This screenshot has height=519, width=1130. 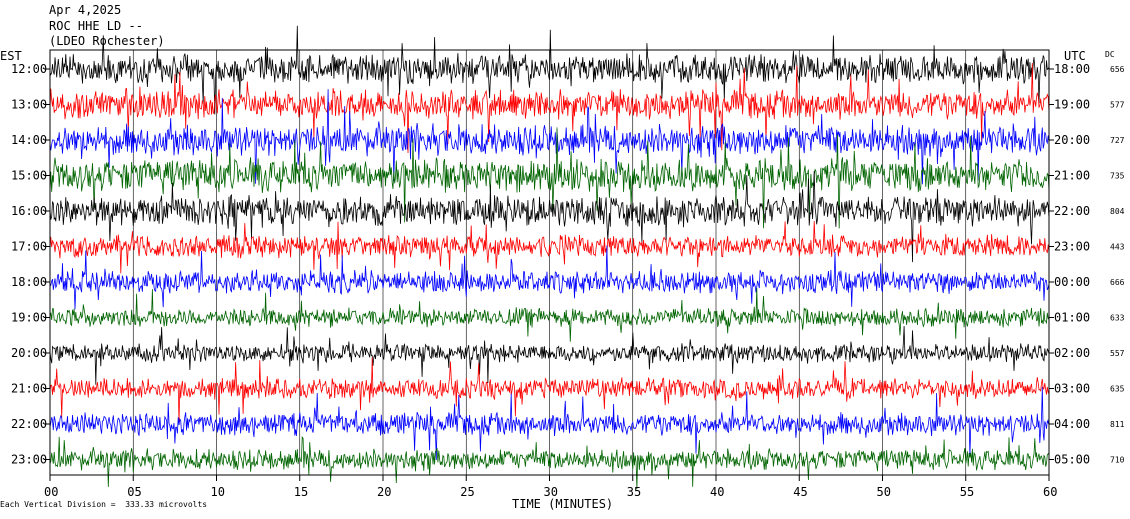 I want to click on x-tick-25: 25, so click(x=467, y=492).